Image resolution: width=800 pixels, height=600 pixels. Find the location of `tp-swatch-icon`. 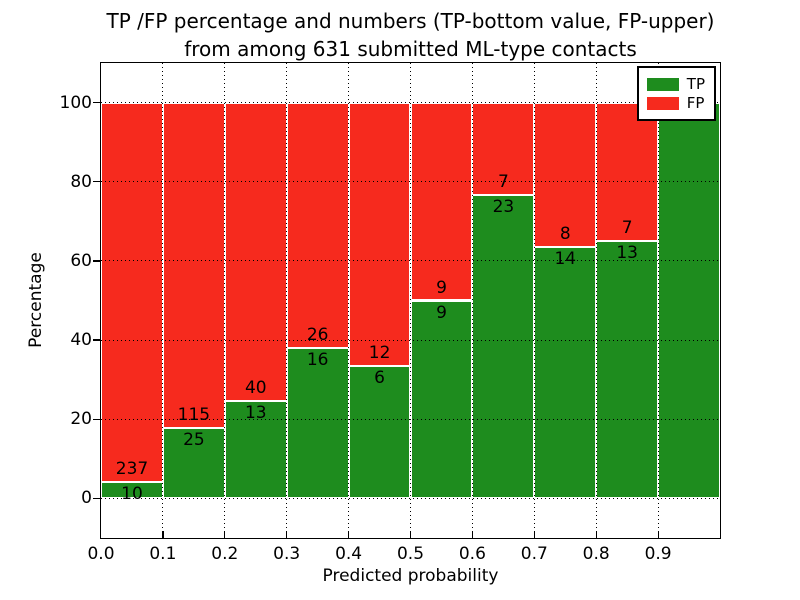

tp-swatch-icon is located at coordinates (662, 84).